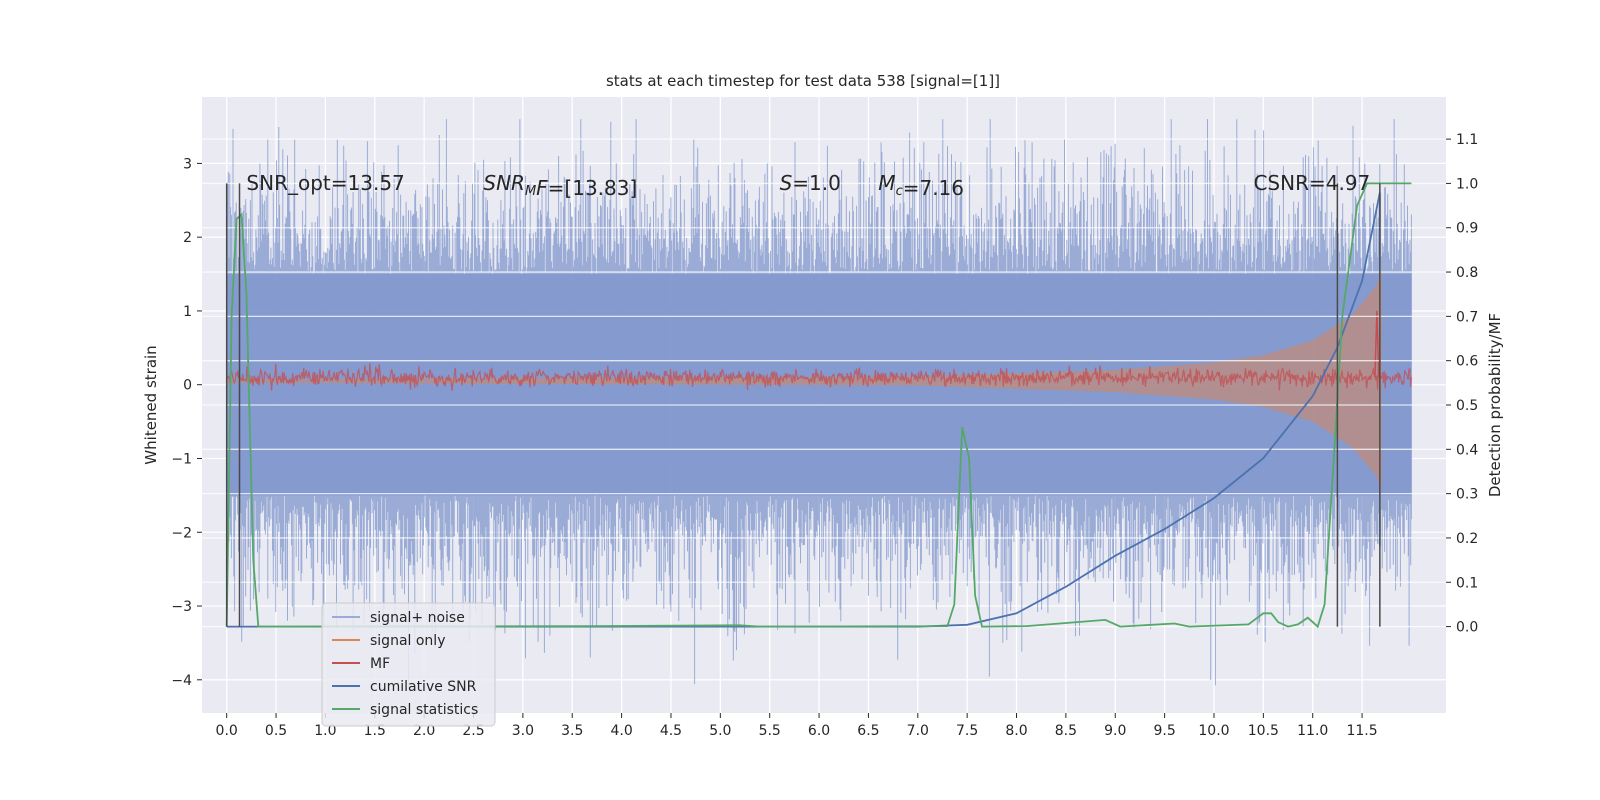 This screenshot has width=1600, height=800. Describe the element at coordinates (918, 731) in the screenshot. I see `x-tick-label: 7.0` at that location.